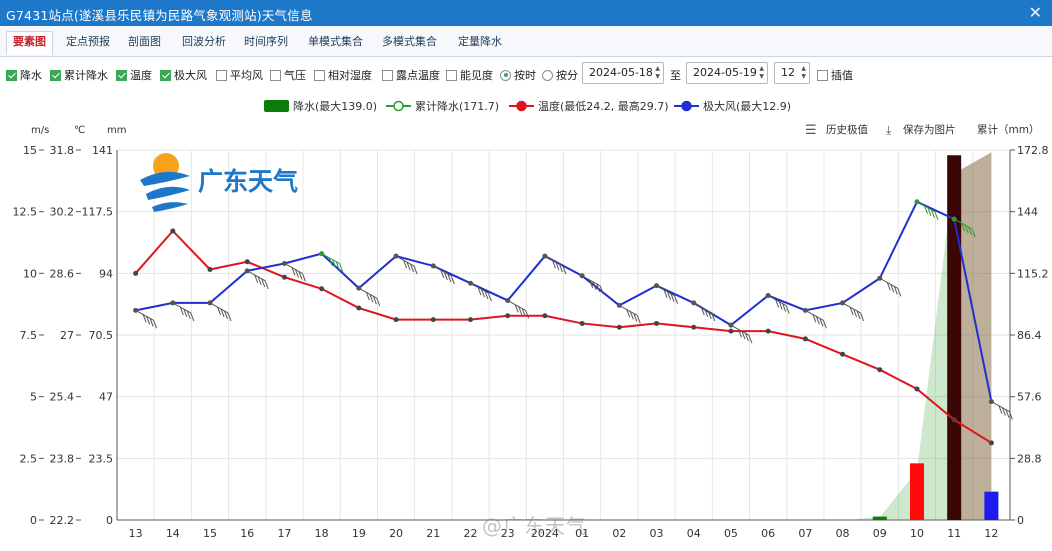 This screenshot has width=1052, height=551. What do you see at coordinates (335, 41) in the screenshot?
I see `tab-5: 单模式集合` at bounding box center [335, 41].